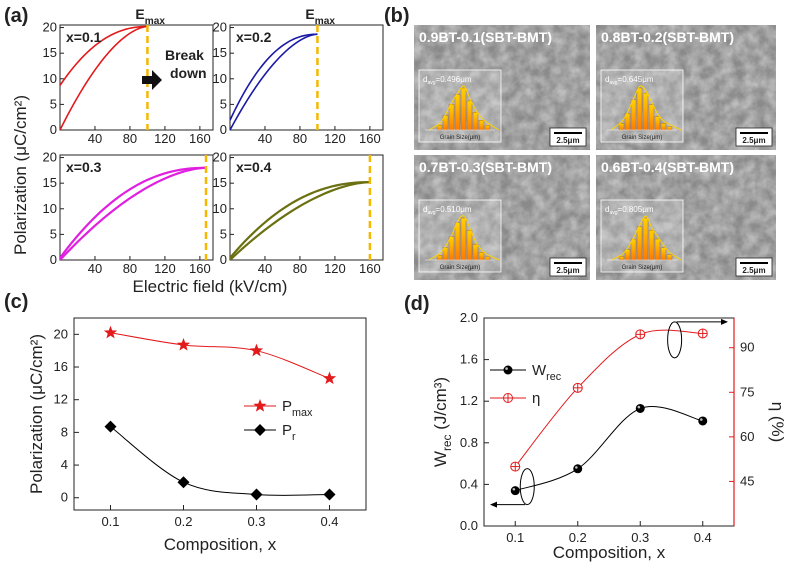 This screenshot has height=562, width=786. What do you see at coordinates (254, 167) in the screenshot?
I see `inset-composition-label: x=0.4` at bounding box center [254, 167].